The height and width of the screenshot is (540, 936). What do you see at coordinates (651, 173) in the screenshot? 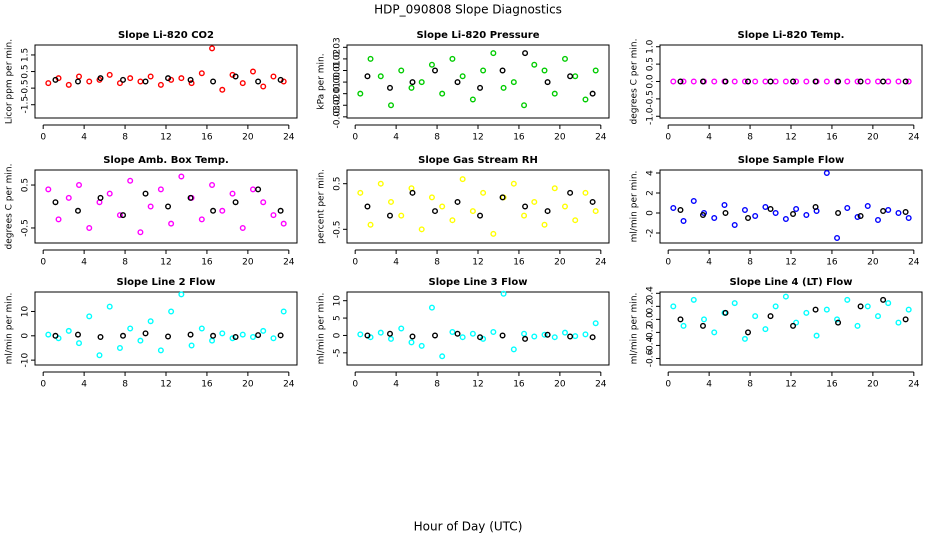
I see `y-tick-label: 4` at bounding box center [651, 173].